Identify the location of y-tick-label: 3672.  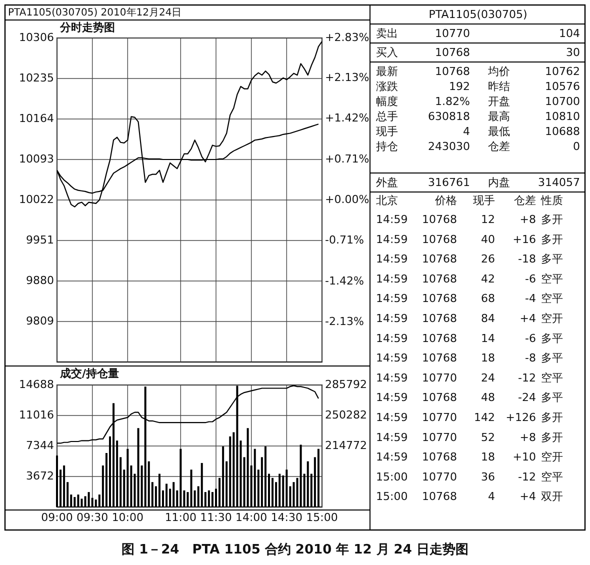
(40, 476).